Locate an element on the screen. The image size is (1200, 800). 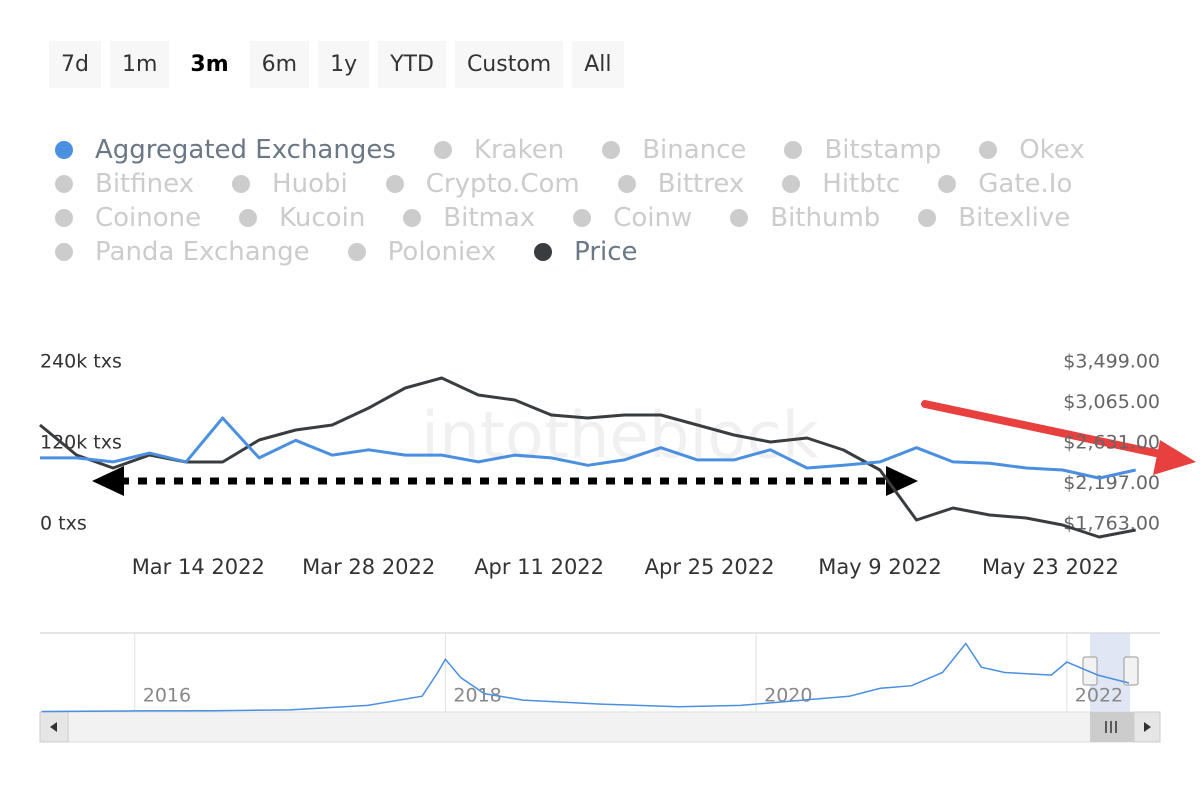
legend-label: Aggregated Exchanges is located at coordinates (245, 150).